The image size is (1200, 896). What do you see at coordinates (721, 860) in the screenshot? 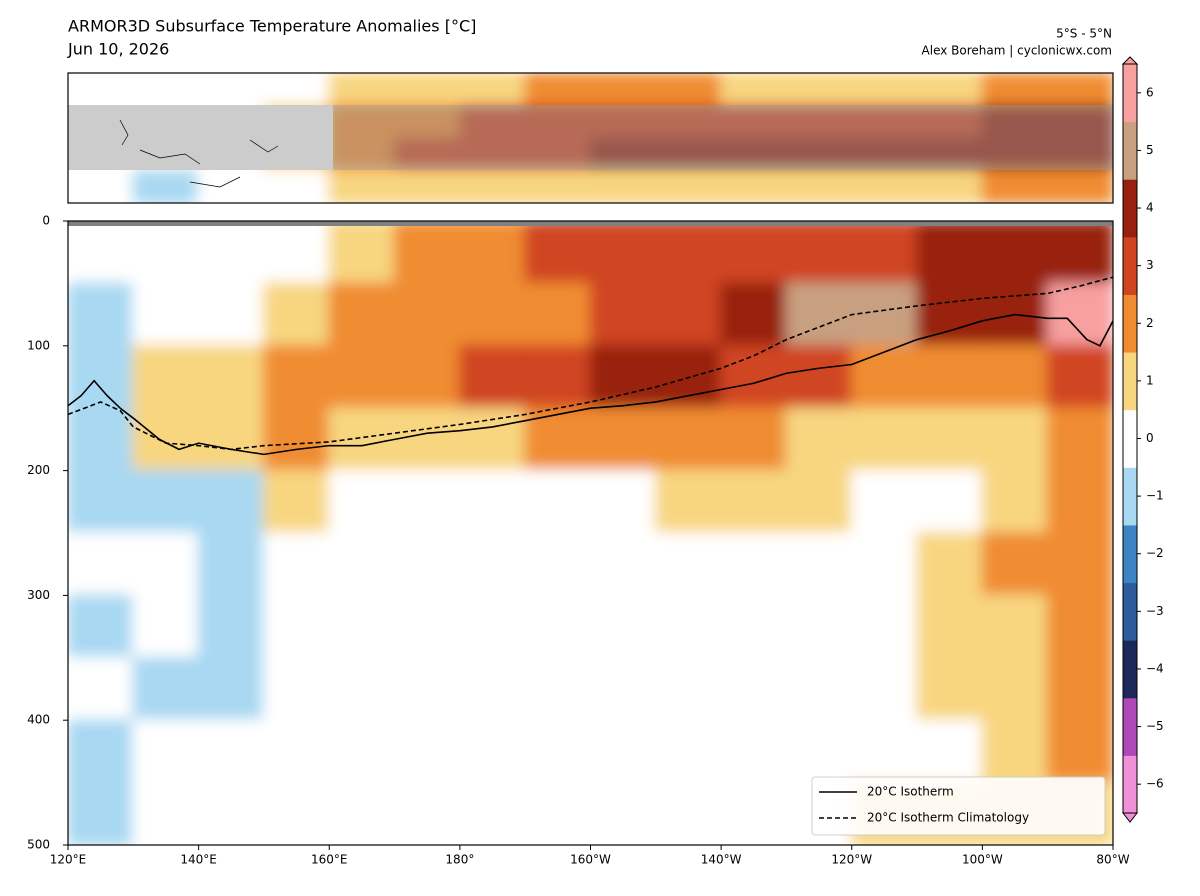
I see `x-tick-label: 140°W` at bounding box center [721, 860].